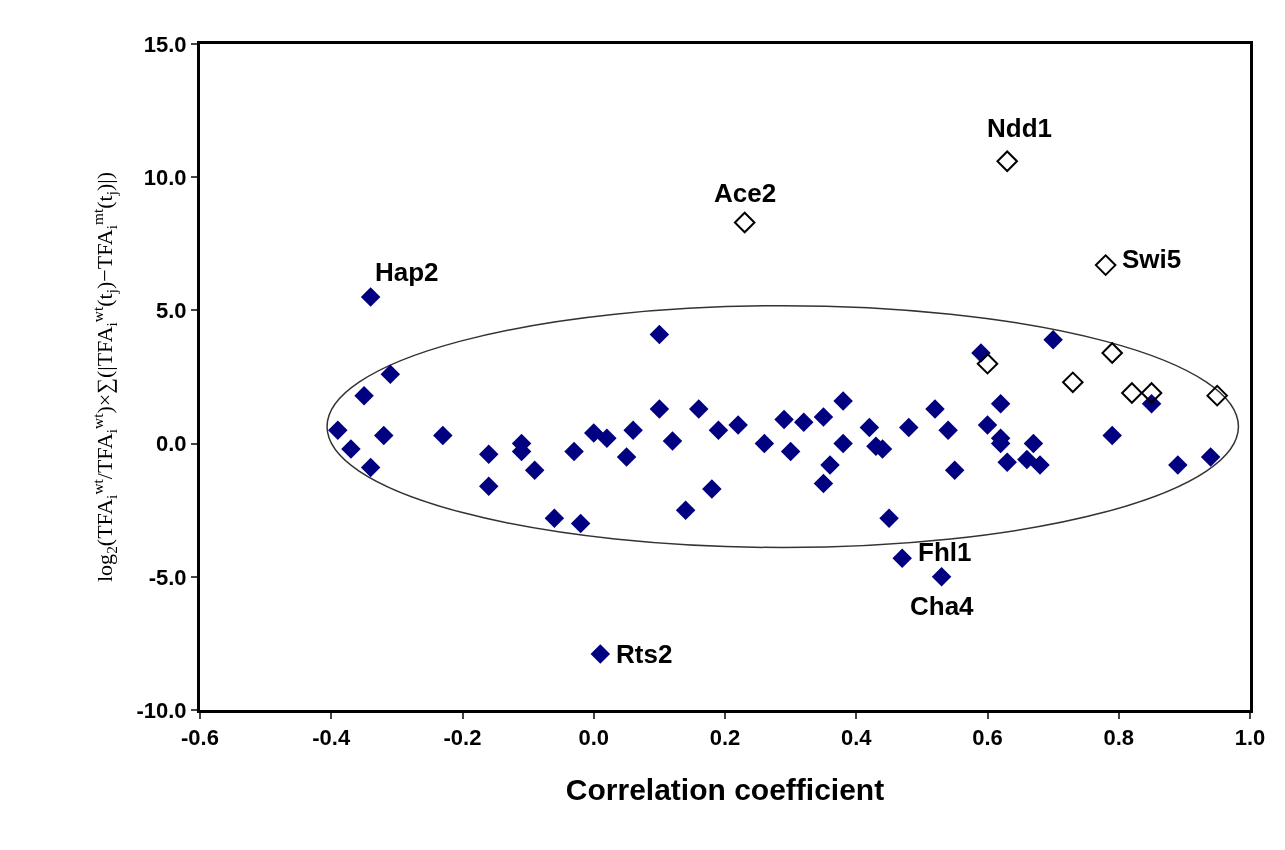 The height and width of the screenshot is (850, 1285). What do you see at coordinates (331, 738) in the screenshot?
I see `x-tick-label: -0.4` at bounding box center [331, 738].